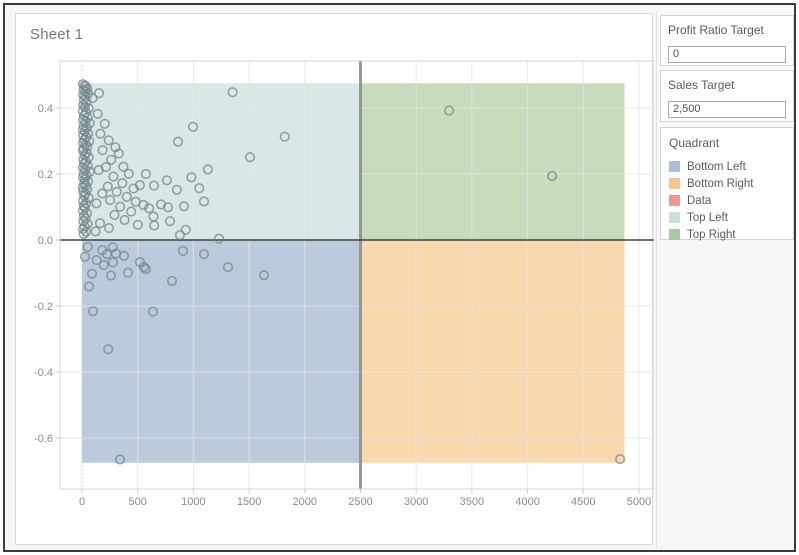  What do you see at coordinates (727, 109) in the screenshot?
I see `sales-target-input` at bounding box center [727, 109].